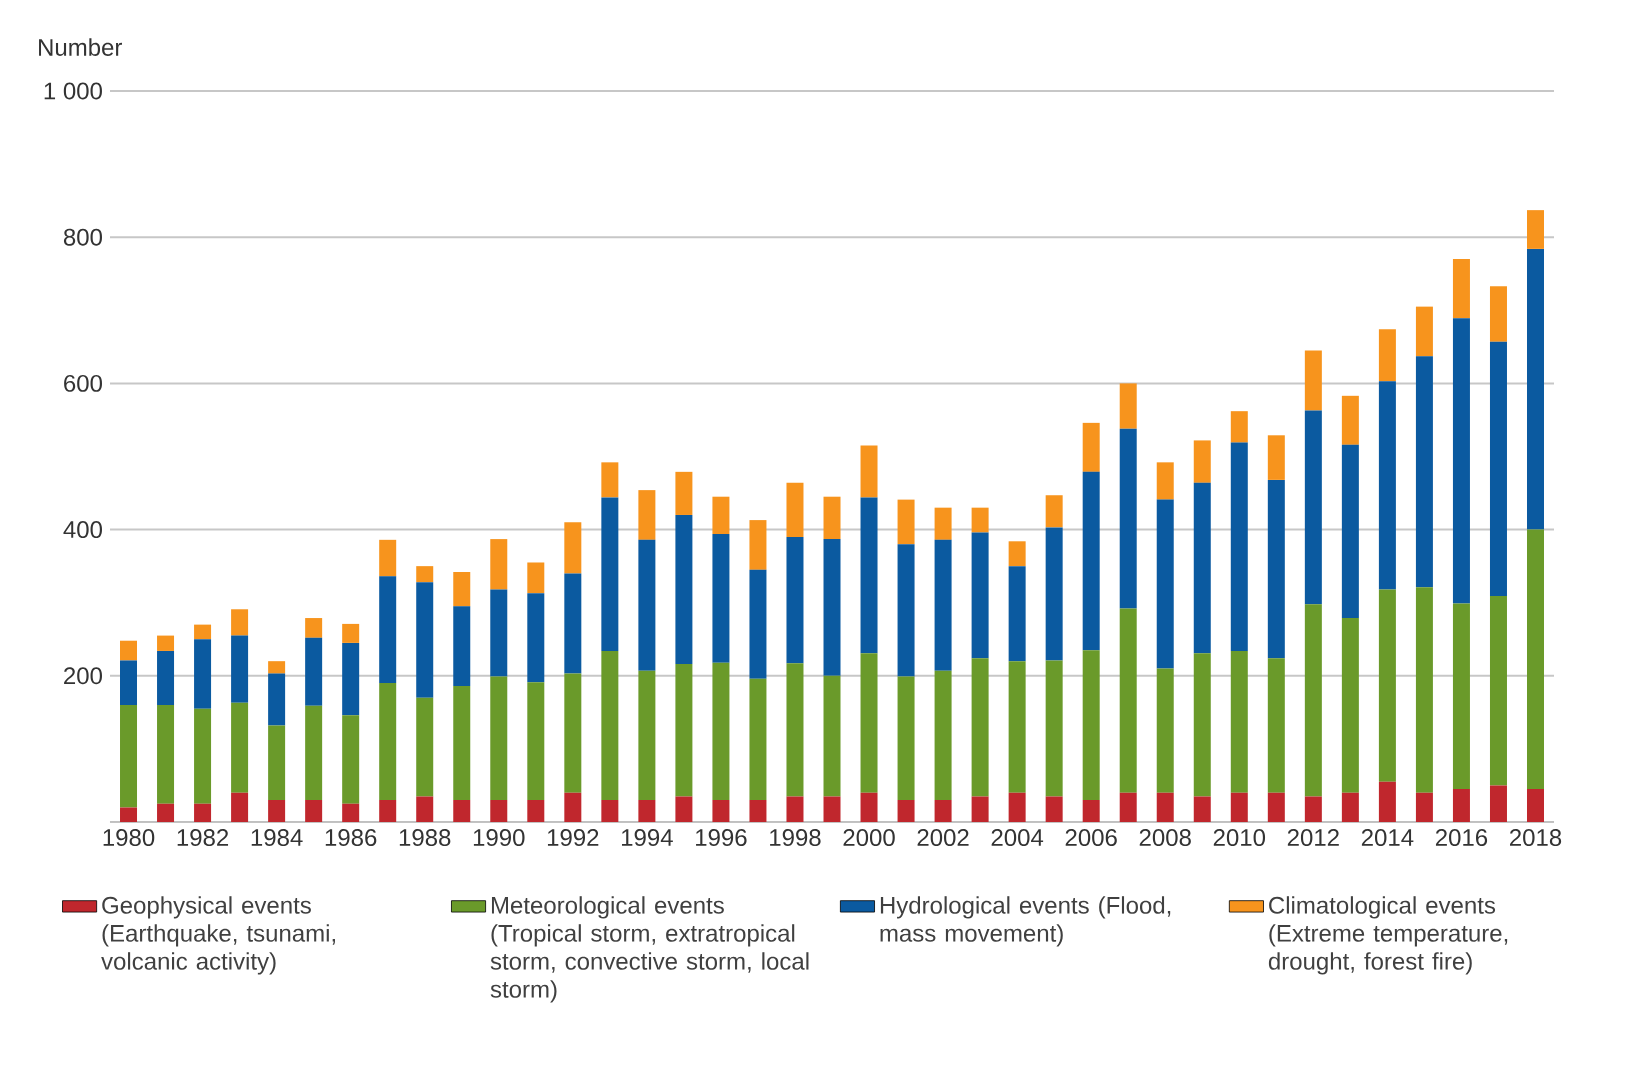  Describe the element at coordinates (425, 838) in the screenshot. I see `x-tick-label: 1988` at that location.